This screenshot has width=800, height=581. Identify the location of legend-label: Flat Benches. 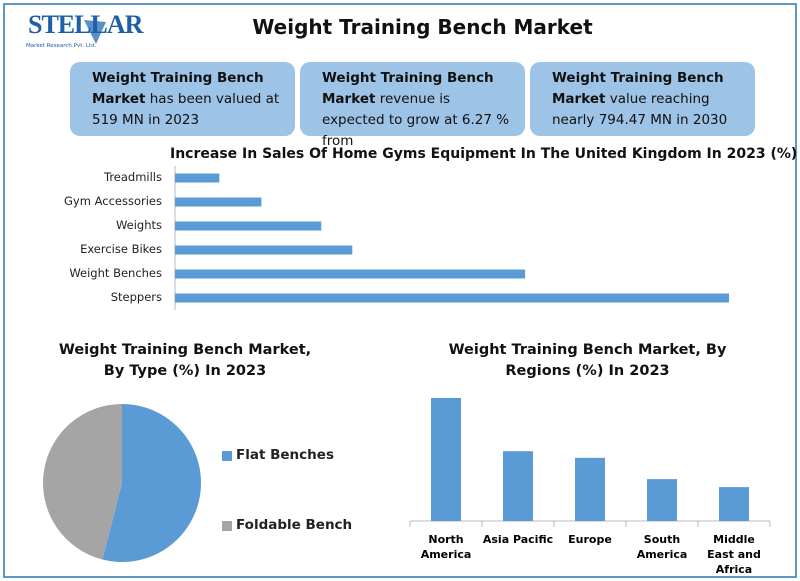
(285, 455).